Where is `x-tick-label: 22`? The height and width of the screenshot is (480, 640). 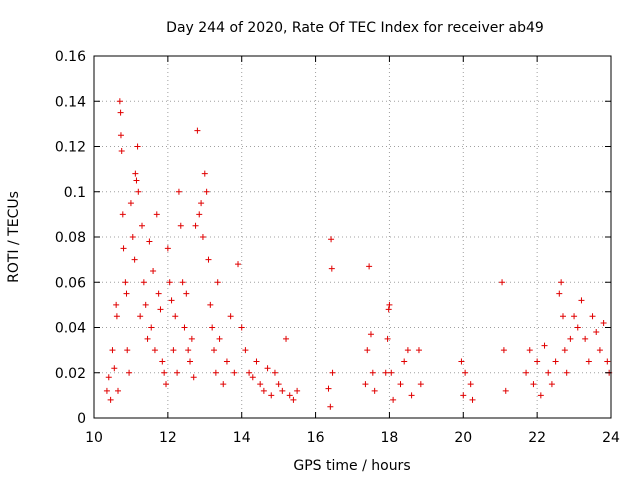 x-tick-label: 22 is located at coordinates (537, 438).